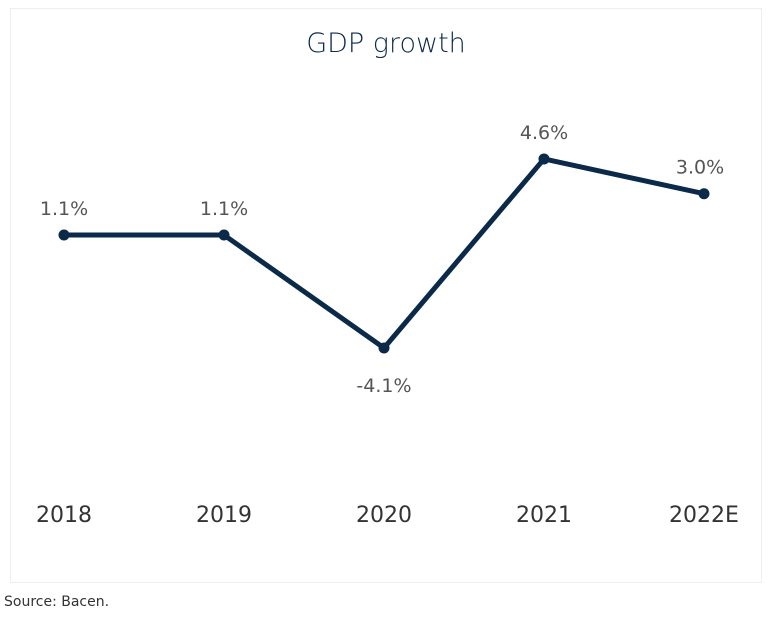  What do you see at coordinates (700, 168) in the screenshot?
I see `data-label-2022e: 3.0%` at bounding box center [700, 168].